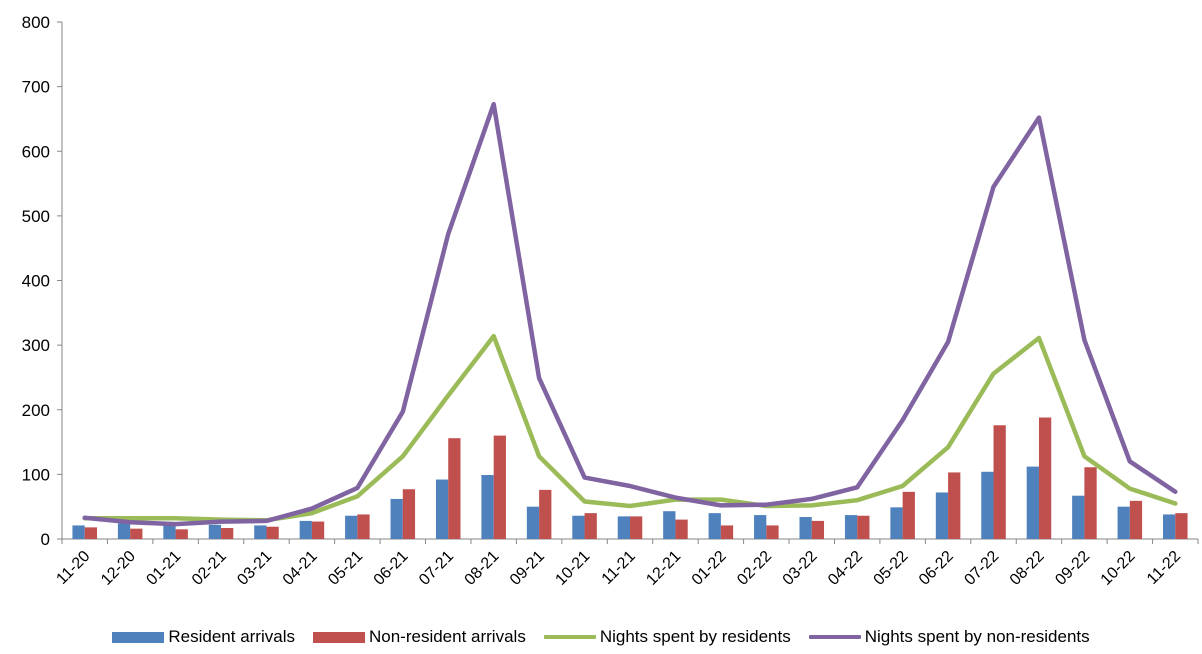 The height and width of the screenshot is (654, 1202). Describe the element at coordinates (1072, 568) in the screenshot. I see `x-tick-label: 09-22` at that location.